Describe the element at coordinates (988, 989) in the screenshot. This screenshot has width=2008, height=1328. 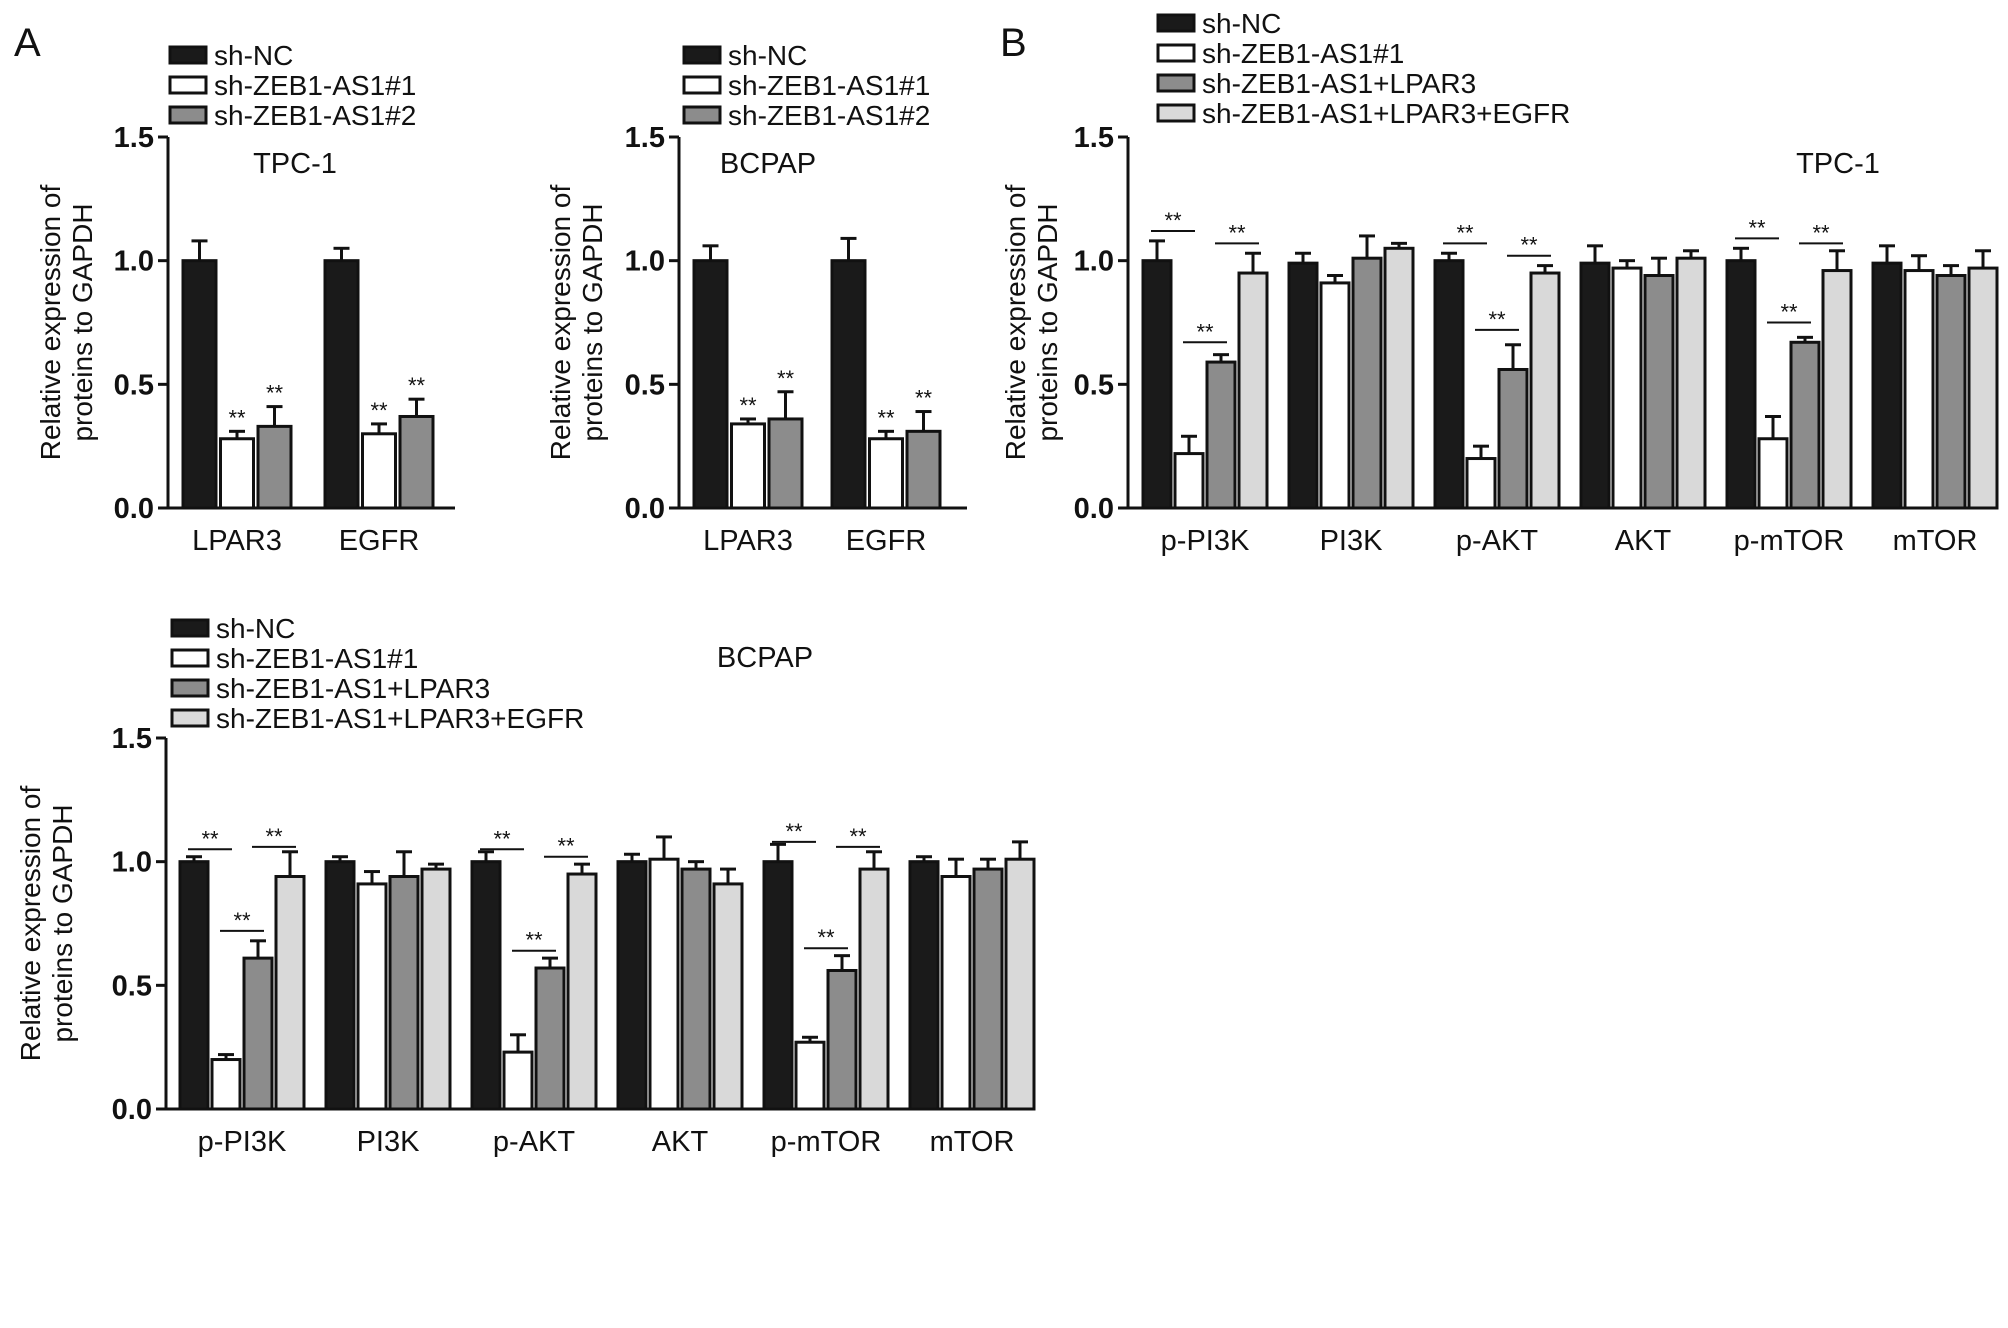
I see `bar-sh-zeb1-as1-lpar3-mtor` at that location.